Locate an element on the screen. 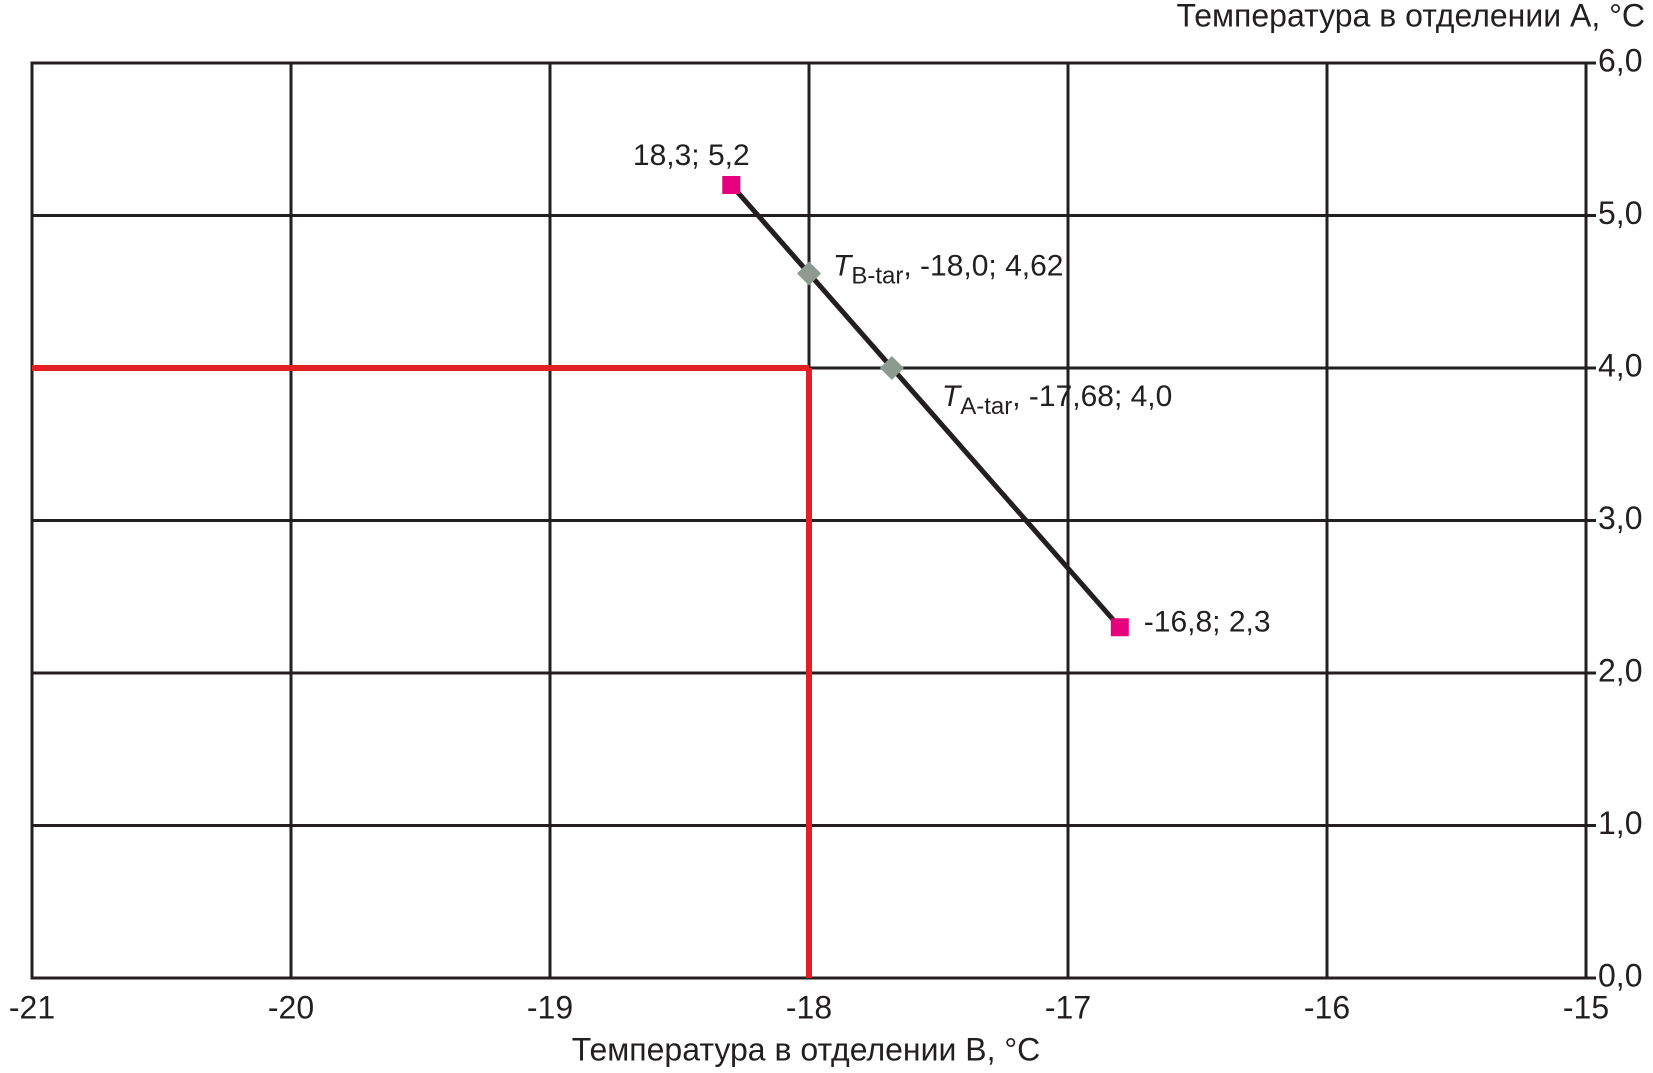  label-text: , -18,0; 4,62 is located at coordinates (983, 265).